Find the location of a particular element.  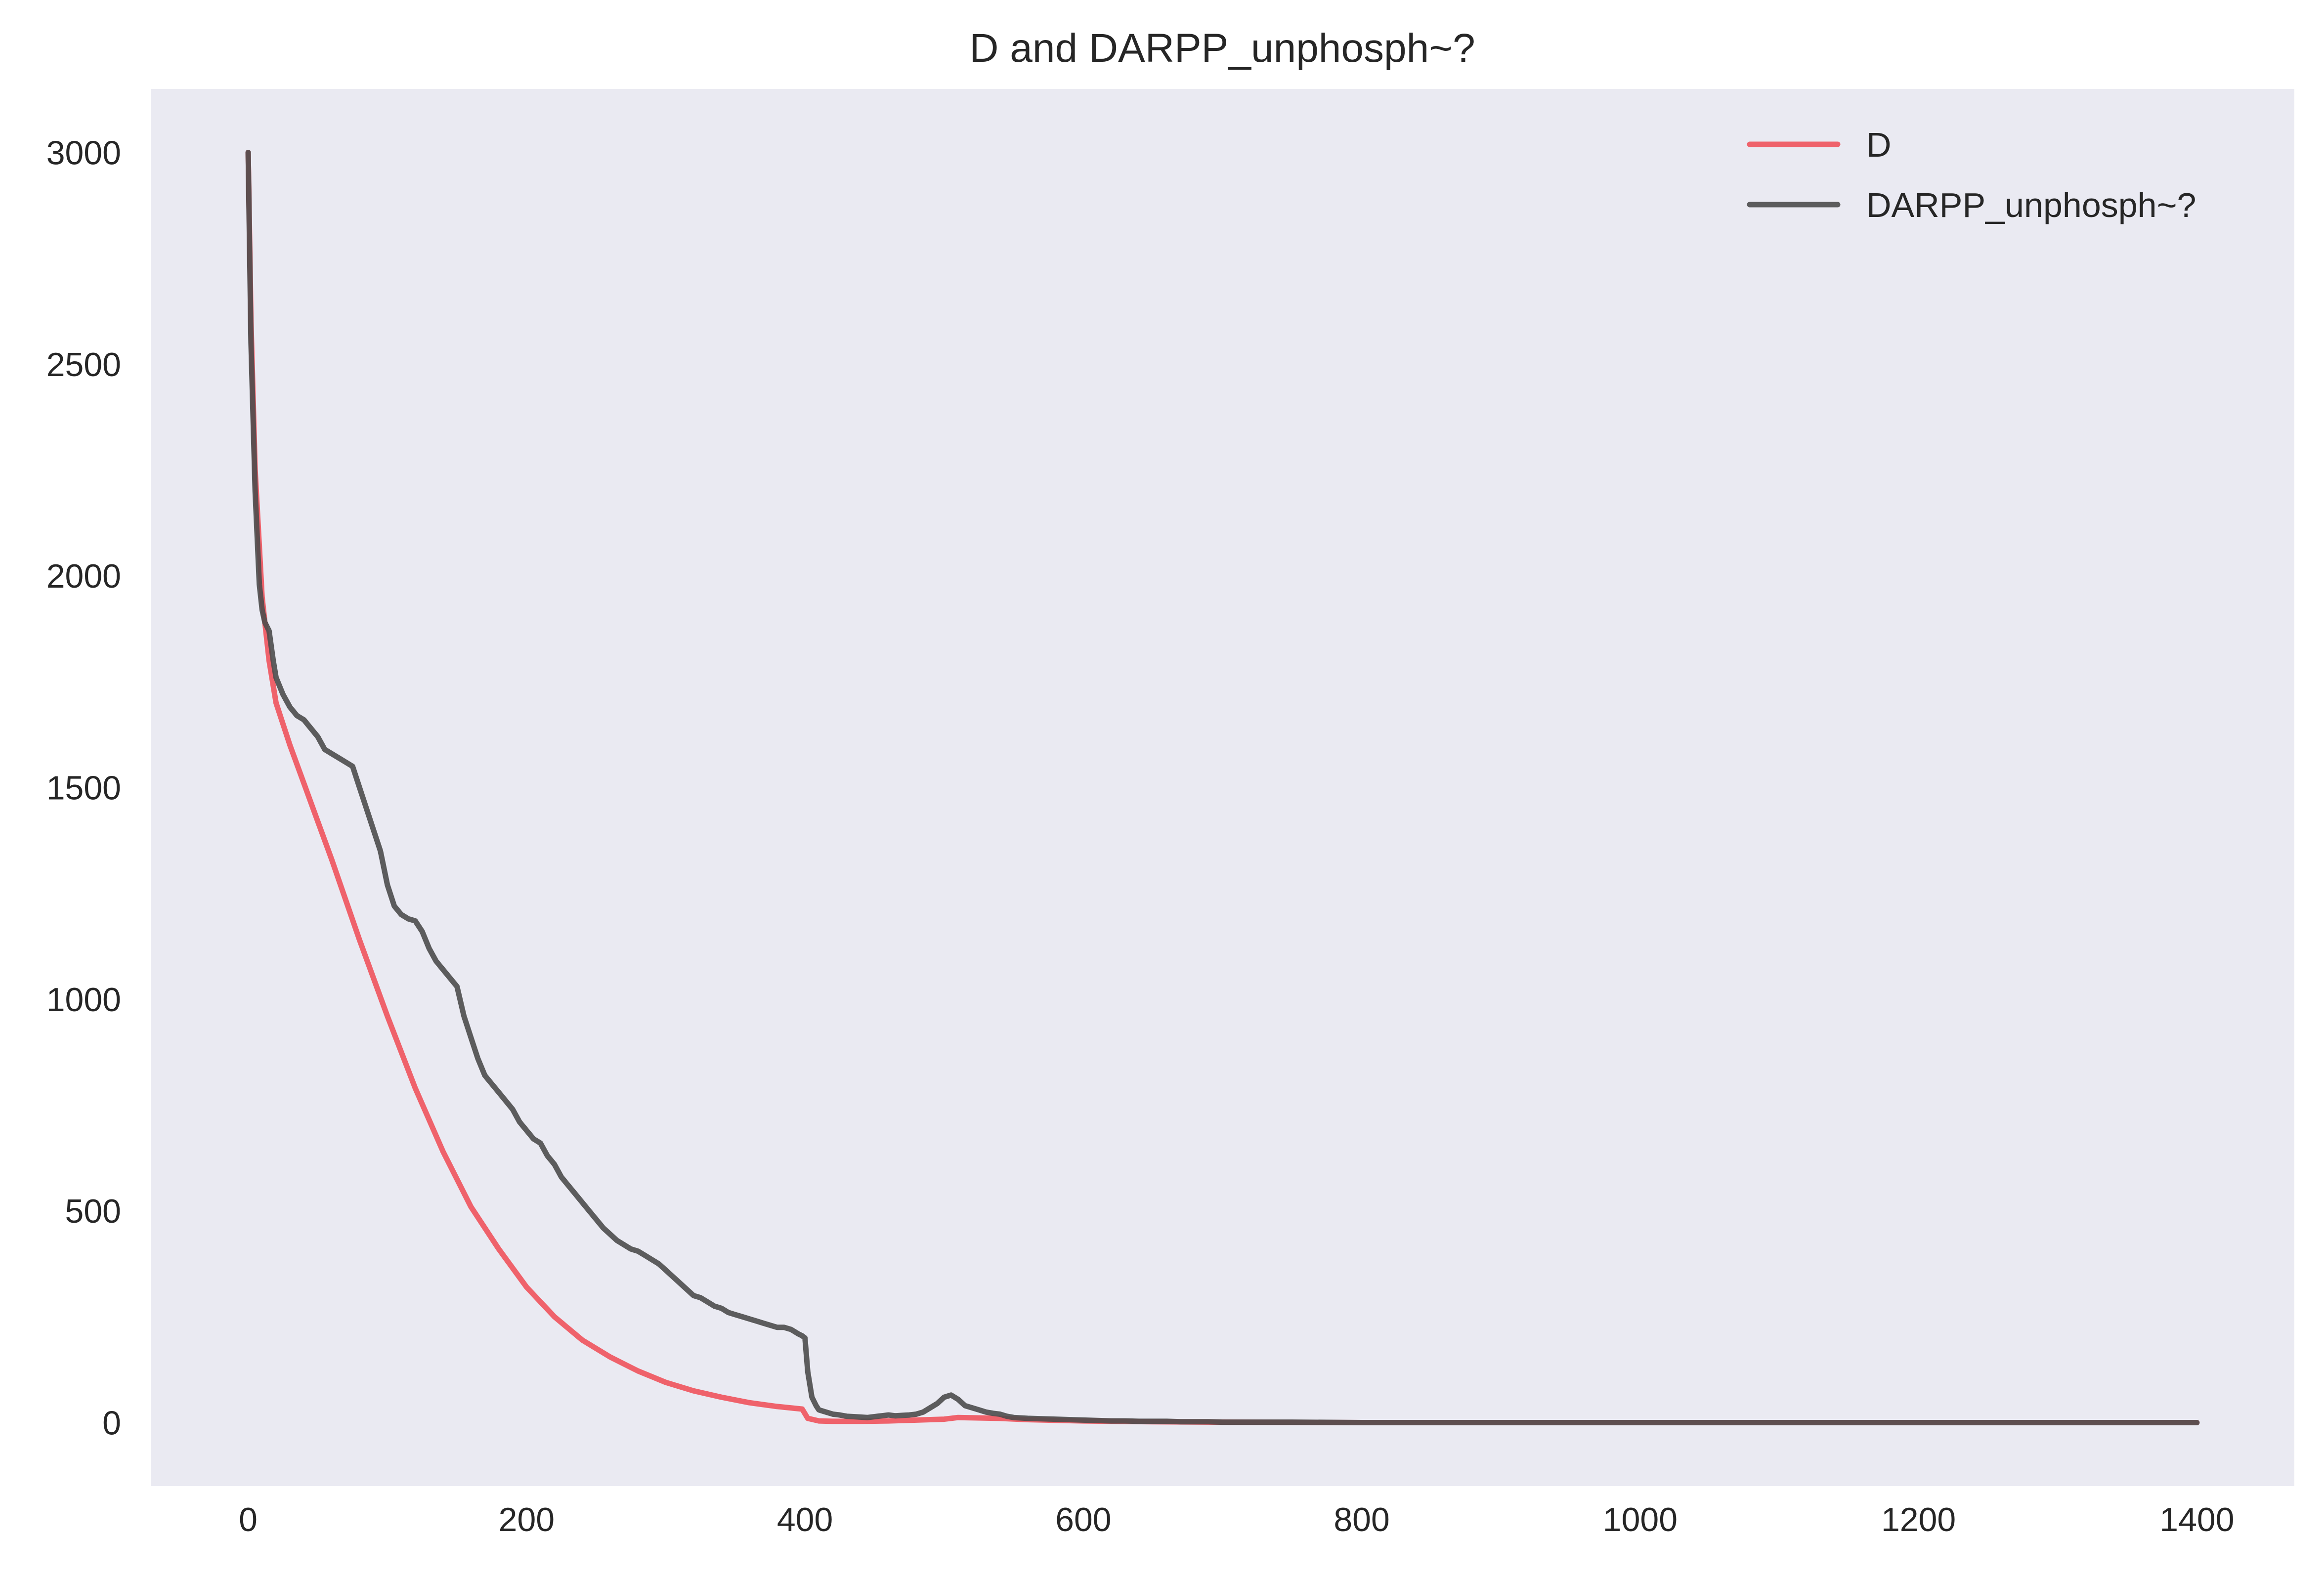

x-tick-label: 800 is located at coordinates (1361, 1519).